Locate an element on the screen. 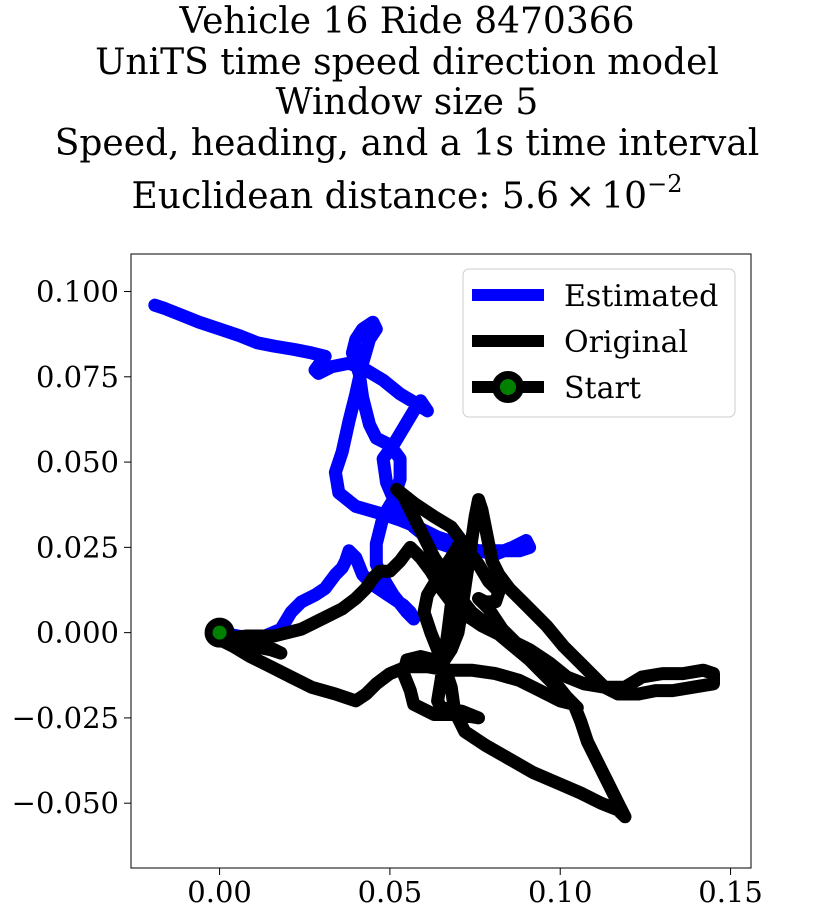 The height and width of the screenshot is (916, 814). y-tick-label: 0.025 is located at coordinates (77, 547).